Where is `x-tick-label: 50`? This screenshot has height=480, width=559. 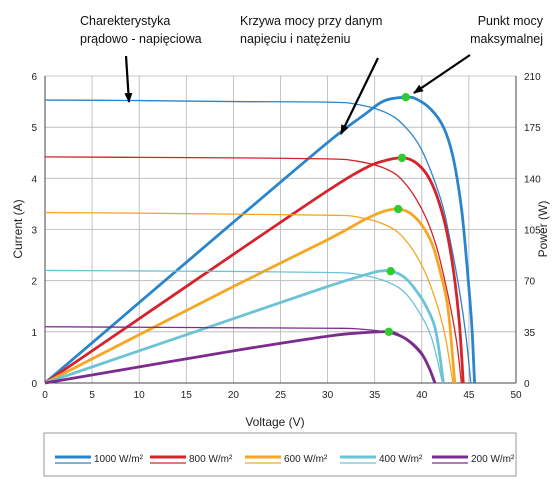 x-tick-label: 50 is located at coordinates (516, 395).